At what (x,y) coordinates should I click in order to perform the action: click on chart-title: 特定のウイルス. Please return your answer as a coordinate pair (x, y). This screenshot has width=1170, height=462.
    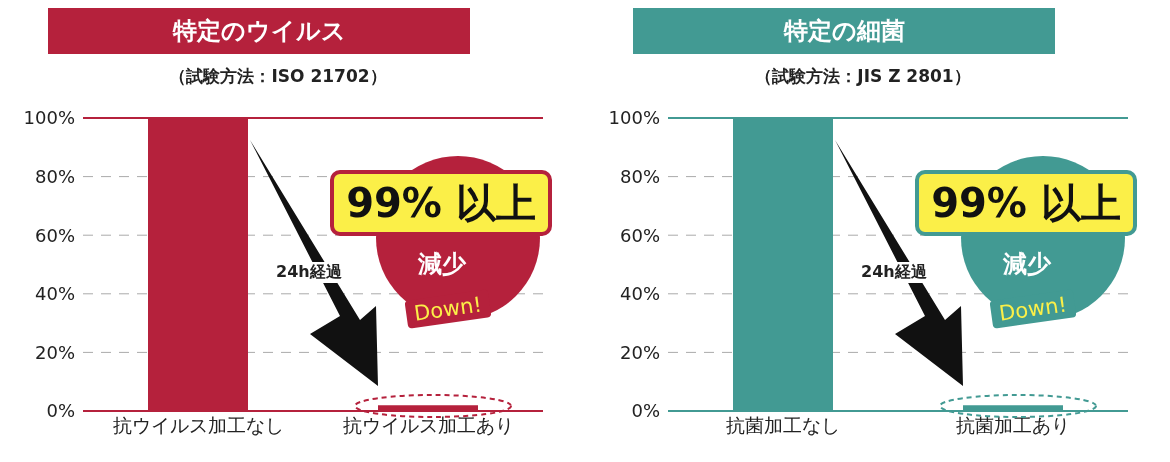
    Looking at the image, I should click on (259, 31).